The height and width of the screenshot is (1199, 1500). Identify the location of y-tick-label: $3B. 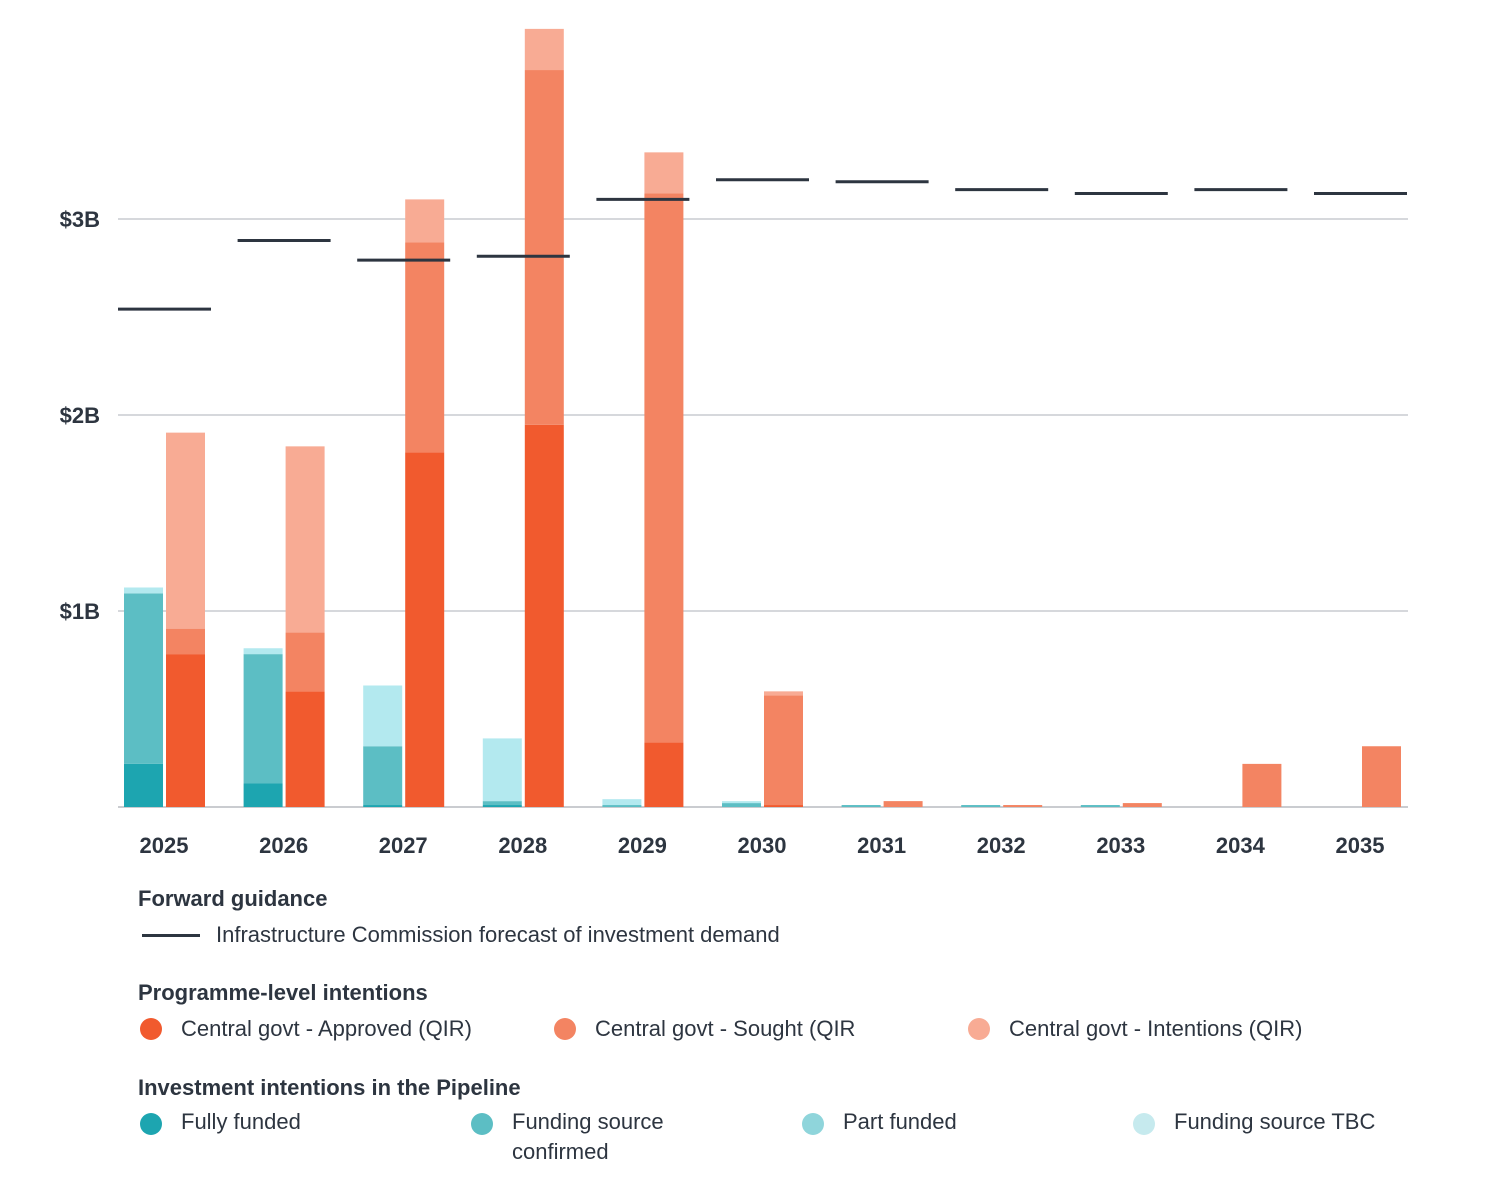
(80, 219).